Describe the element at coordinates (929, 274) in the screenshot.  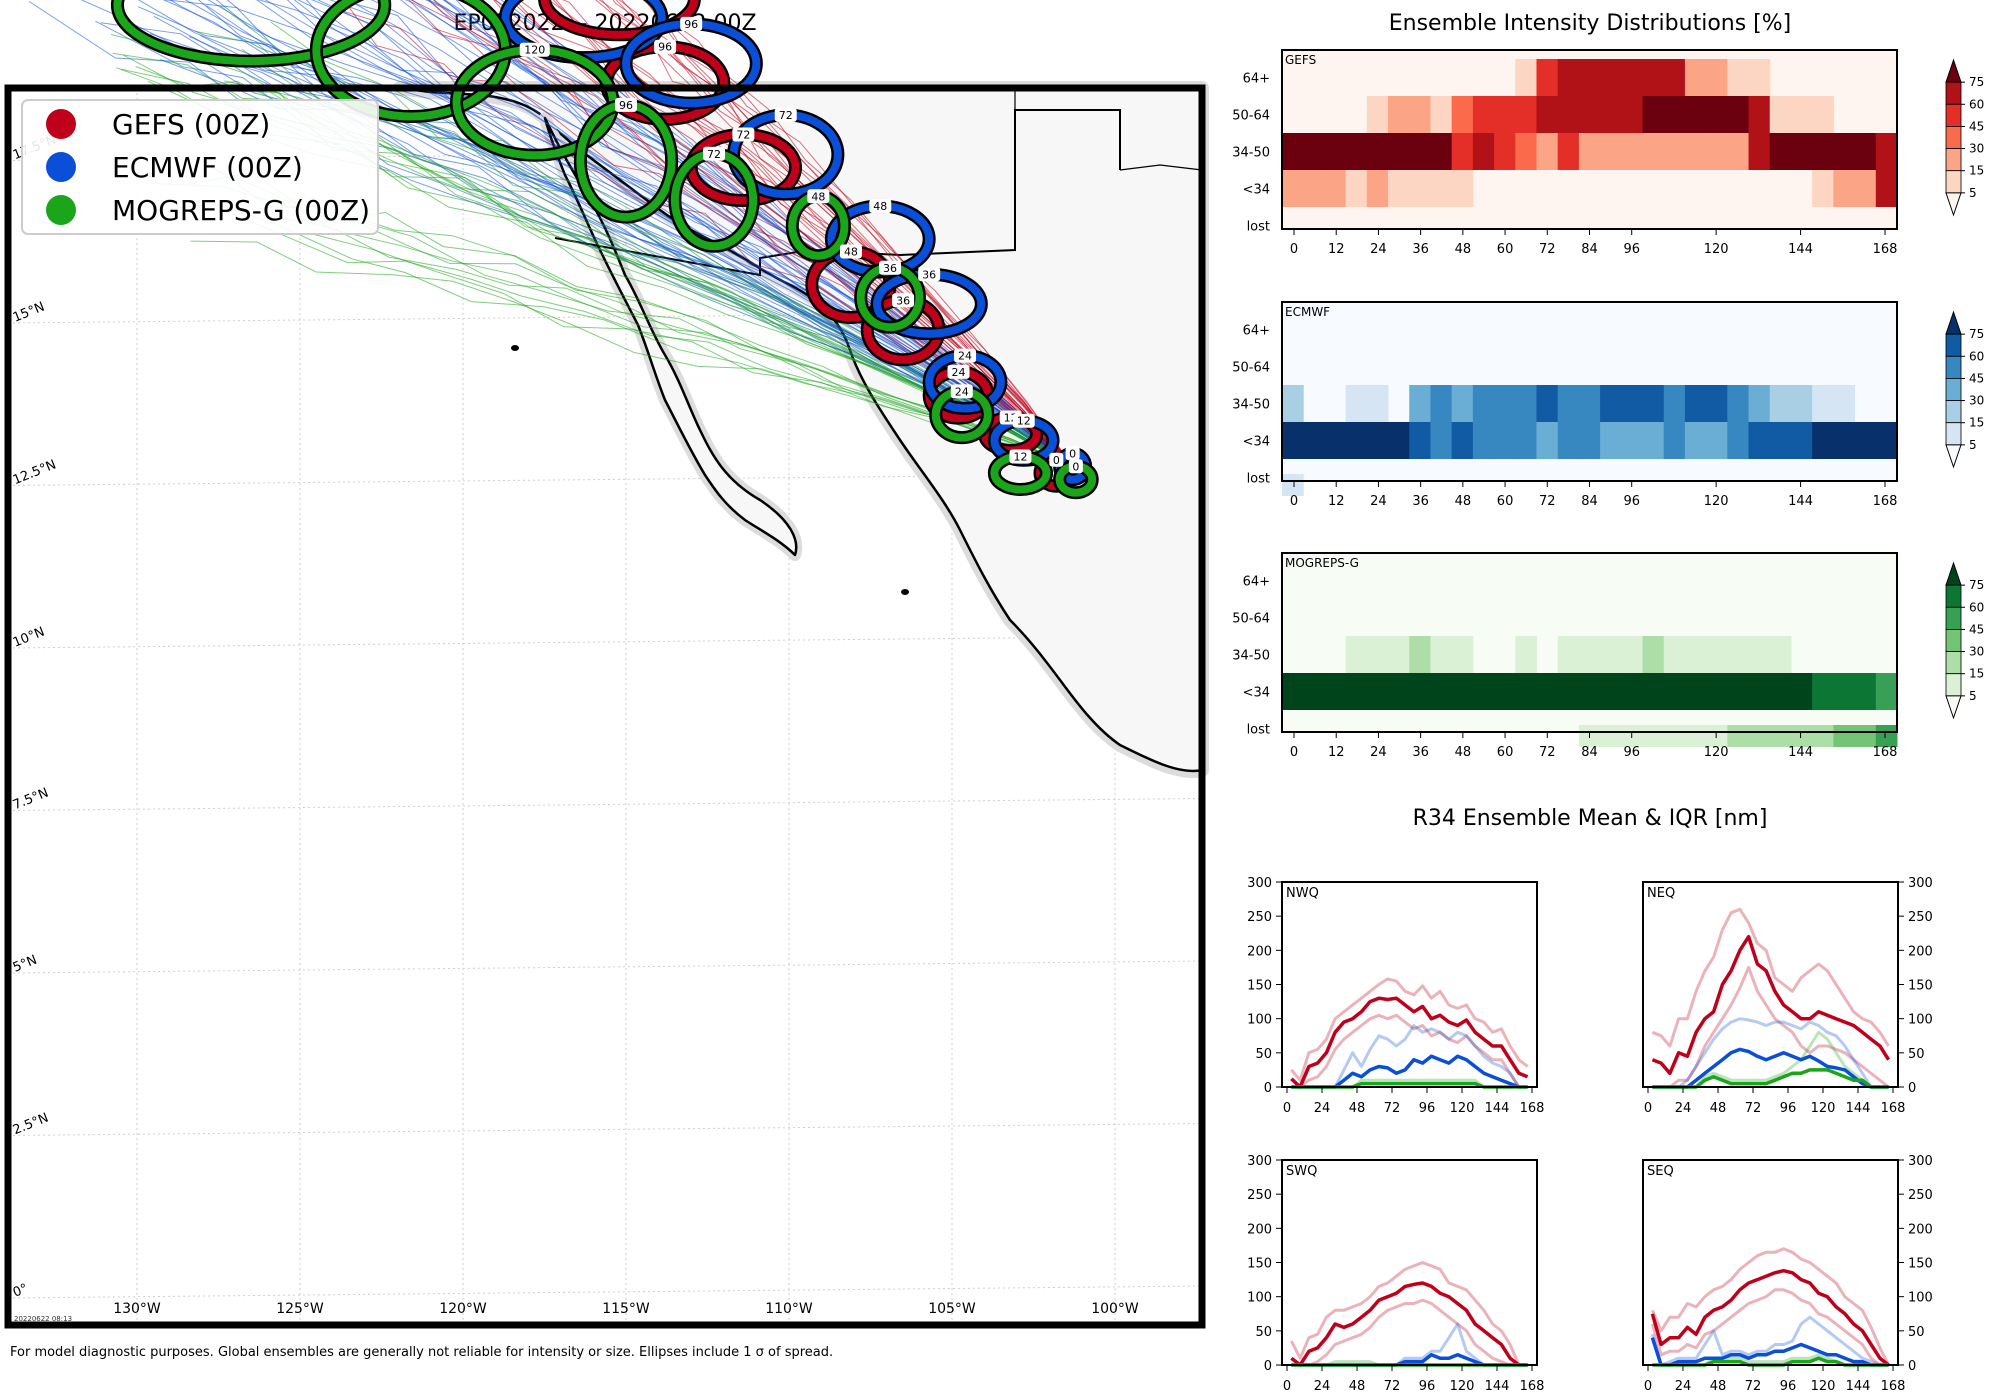
I see `hour-label: 36` at that location.